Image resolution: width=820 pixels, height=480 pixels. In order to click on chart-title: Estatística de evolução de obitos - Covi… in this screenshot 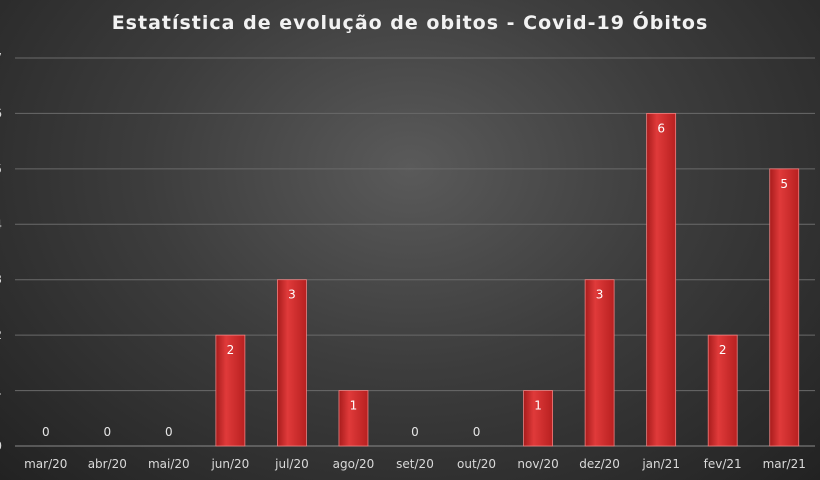, I will do `click(410, 23)`.